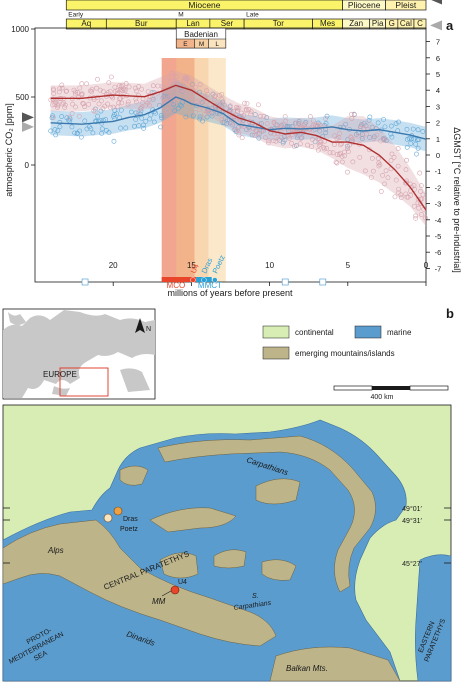 This screenshot has width=462, height=690. What do you see at coordinates (412, 509) in the screenshot?
I see `lat-label-1: 49°01′` at bounding box center [412, 509].